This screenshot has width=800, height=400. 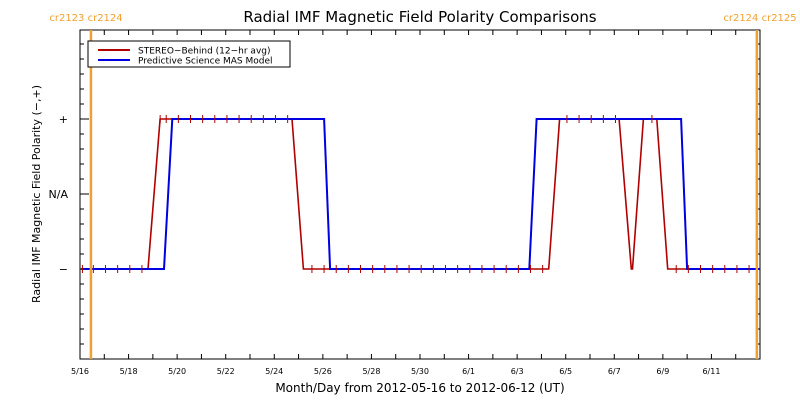 What do you see at coordinates (85, 18) in the screenshot?
I see `carrington-label-left: cr2123 cr2124` at bounding box center [85, 18].